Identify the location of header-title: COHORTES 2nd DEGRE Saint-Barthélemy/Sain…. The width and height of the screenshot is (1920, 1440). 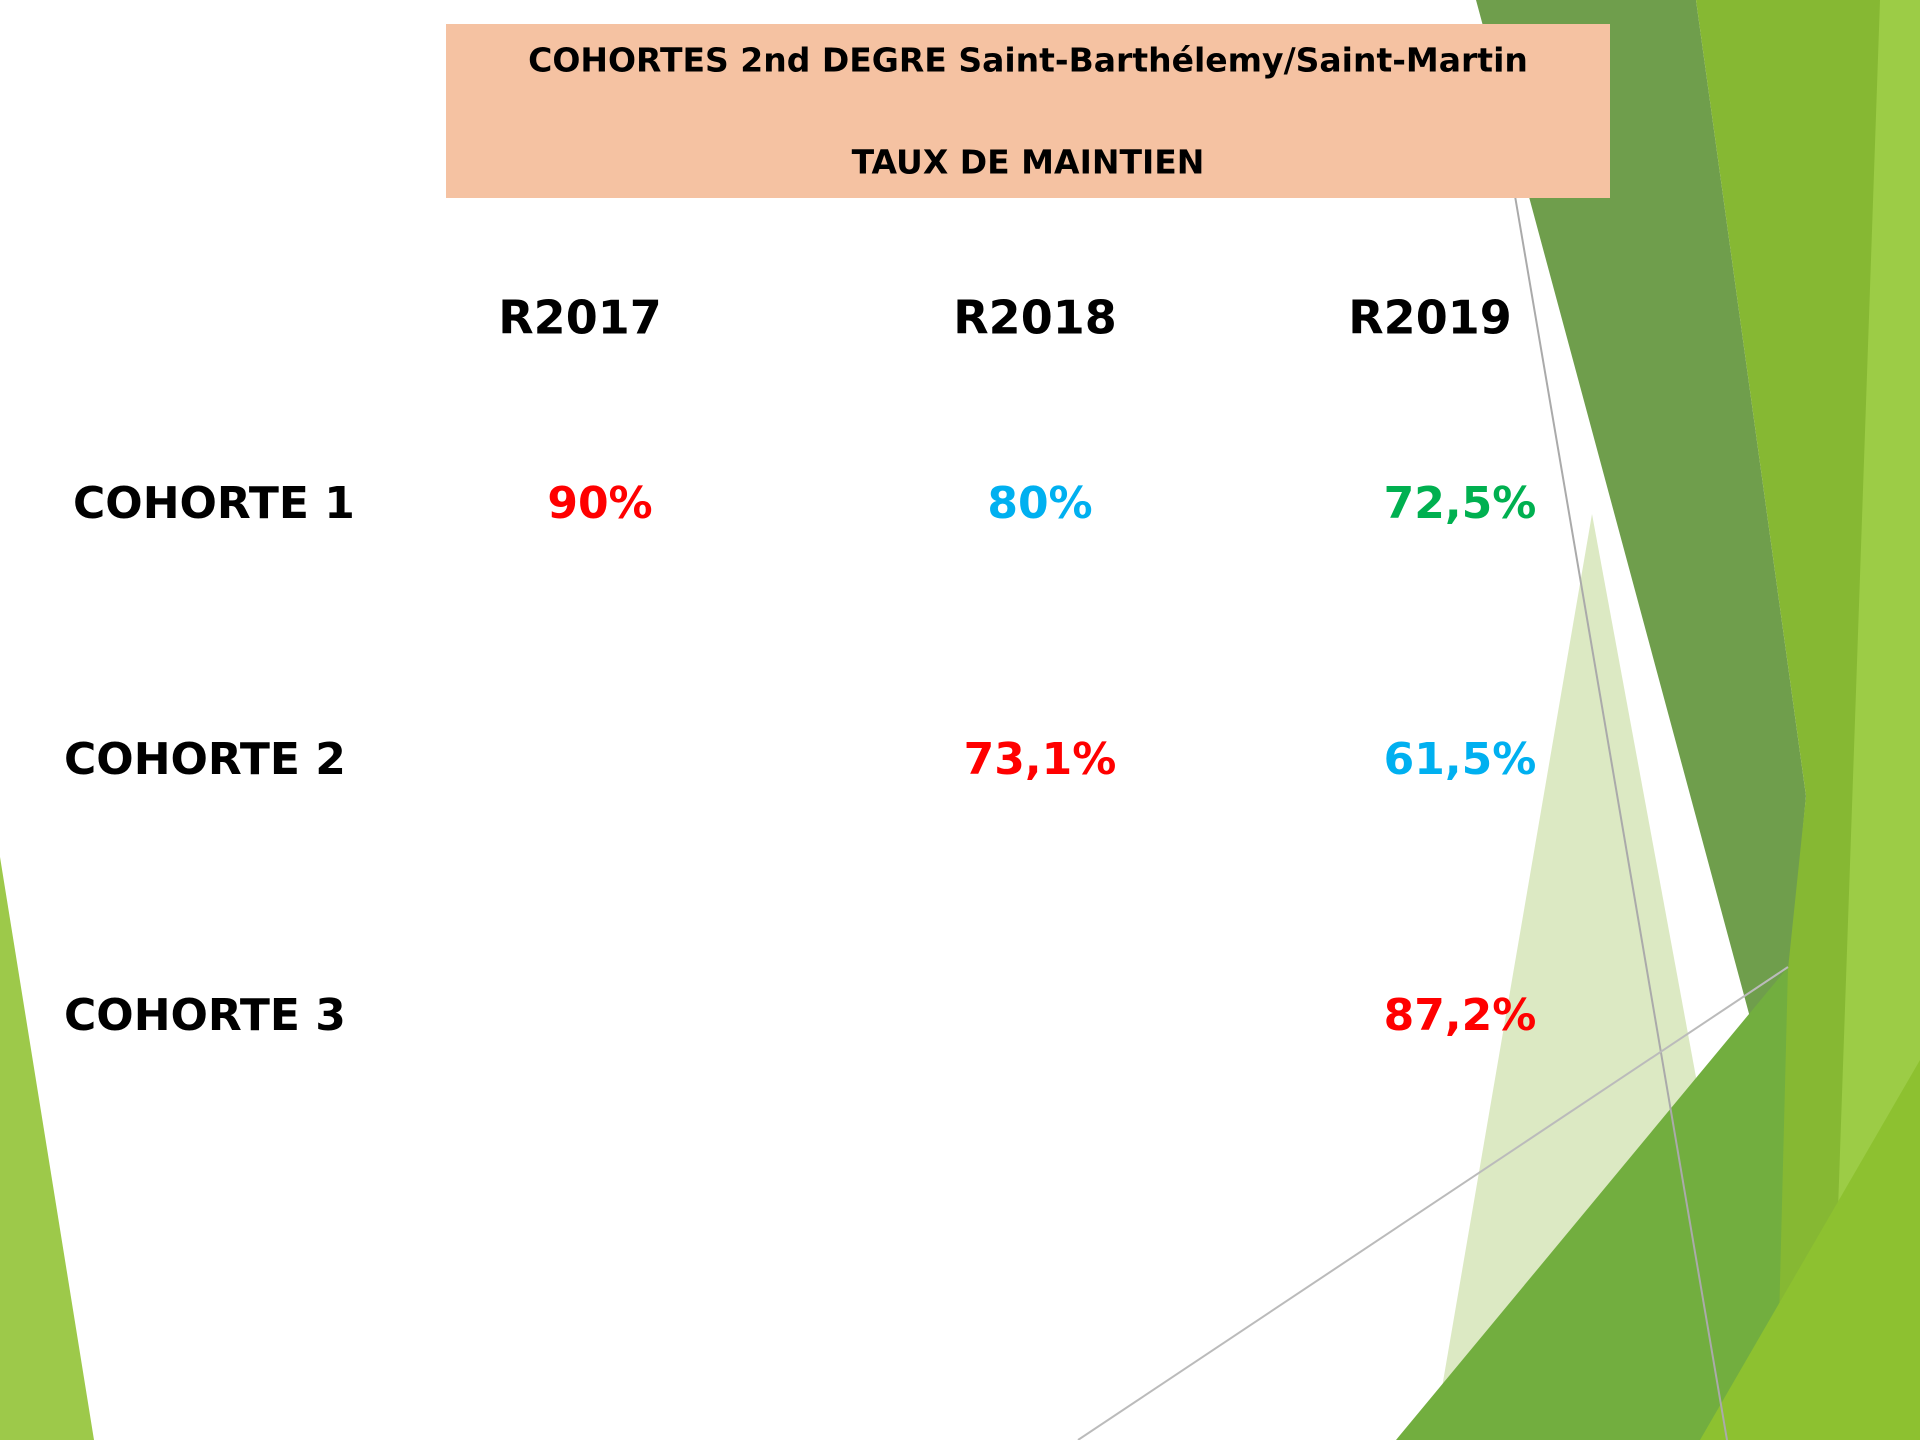
(1028, 60).